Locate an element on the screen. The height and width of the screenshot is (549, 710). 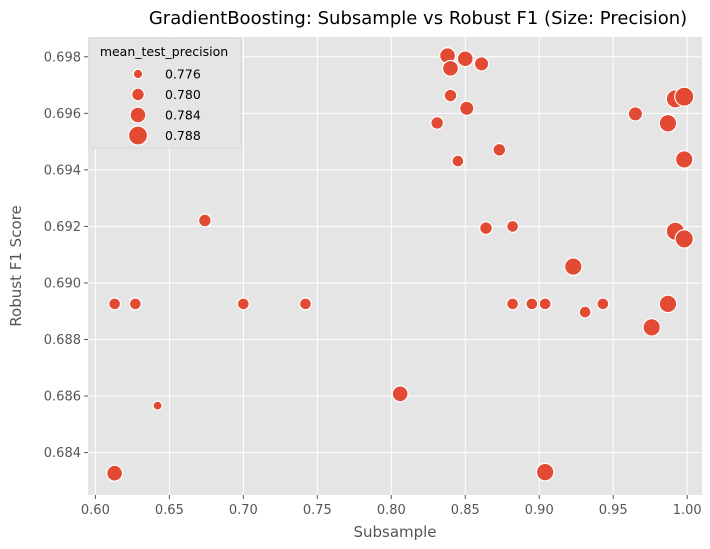
y-tick-label: 0.684 is located at coordinates (62, 453).